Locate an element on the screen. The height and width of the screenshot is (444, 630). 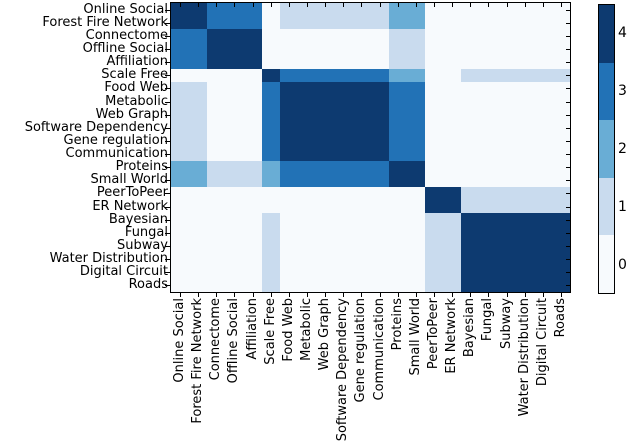
x-tick-label: Roads is located at coordinates (560, 318).